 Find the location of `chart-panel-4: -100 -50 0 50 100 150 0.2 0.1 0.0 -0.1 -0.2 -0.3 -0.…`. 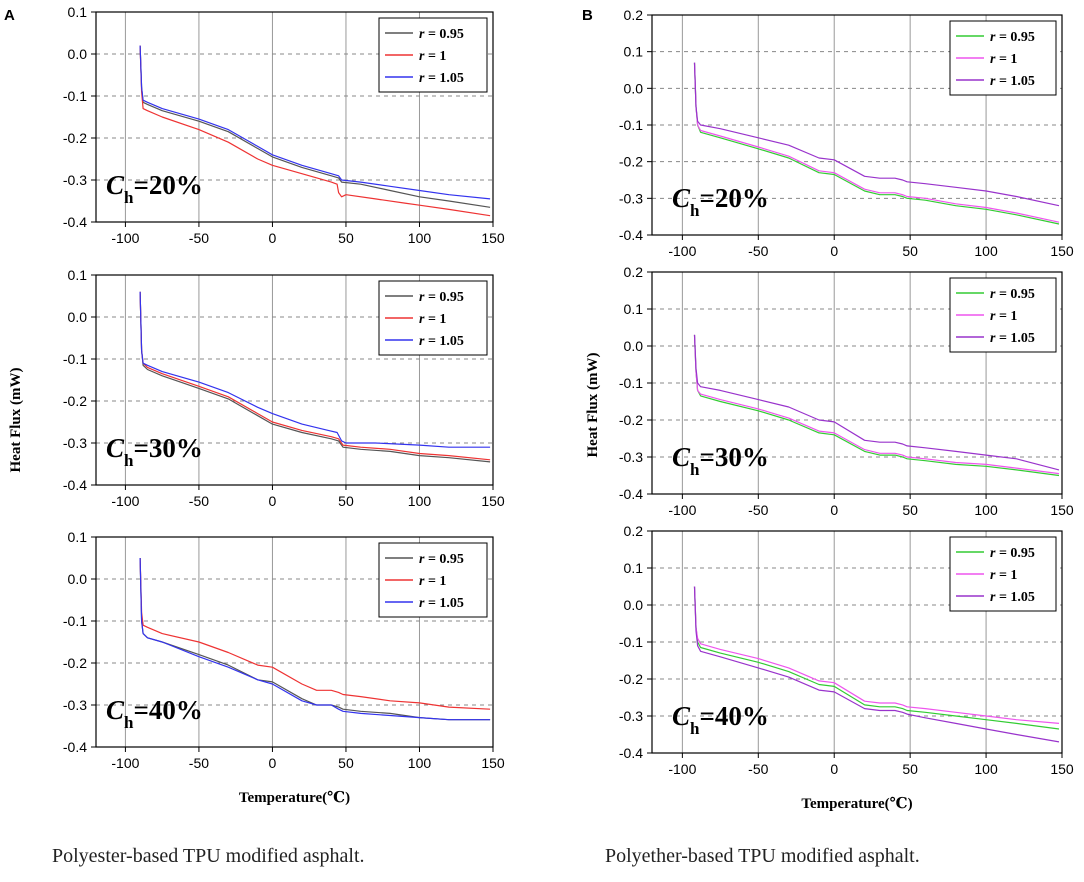

chart-panel-4: -100 -50 0 50 100 150 0.2 0.1 0.0 -0.1 -0.2 -0.3 -0.… is located at coordinates (846, 391).